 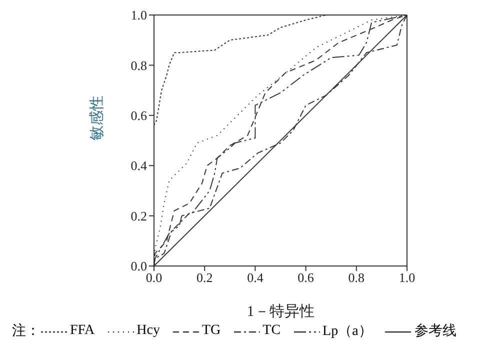 What do you see at coordinates (138, 15) in the screenshot?
I see `y-tick-label: 1.0` at bounding box center [138, 15].